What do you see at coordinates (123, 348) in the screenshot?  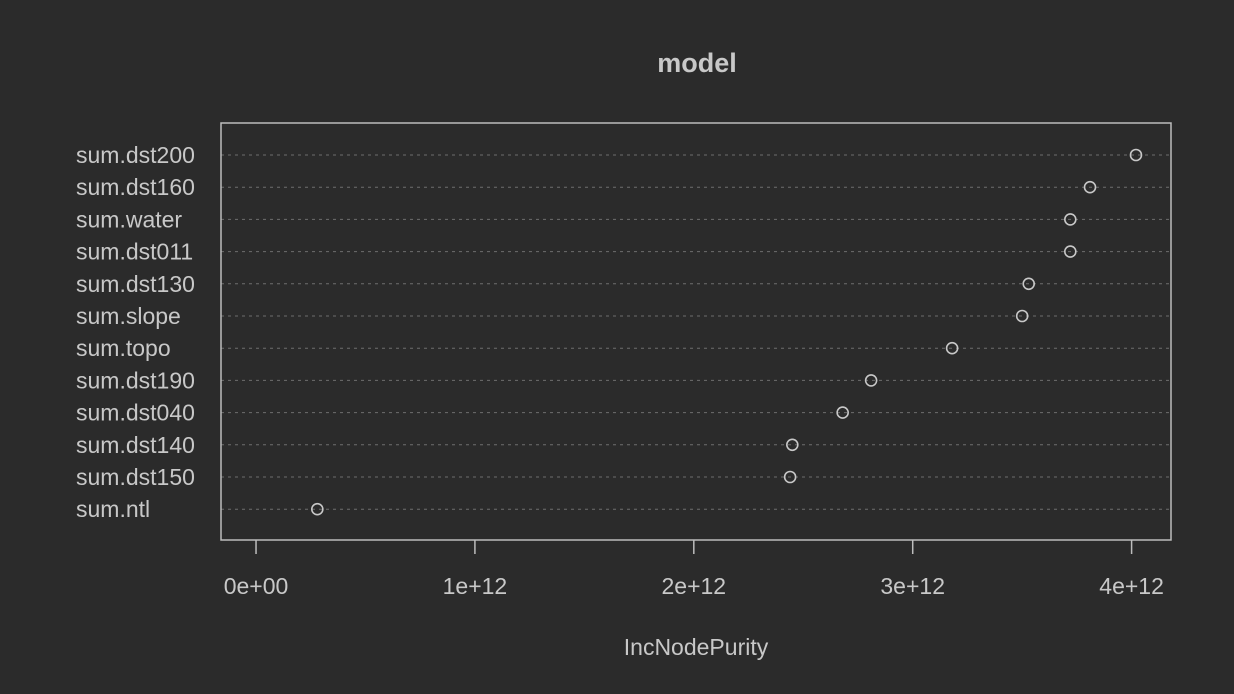 I see `category-label: sum.topo` at bounding box center [123, 348].